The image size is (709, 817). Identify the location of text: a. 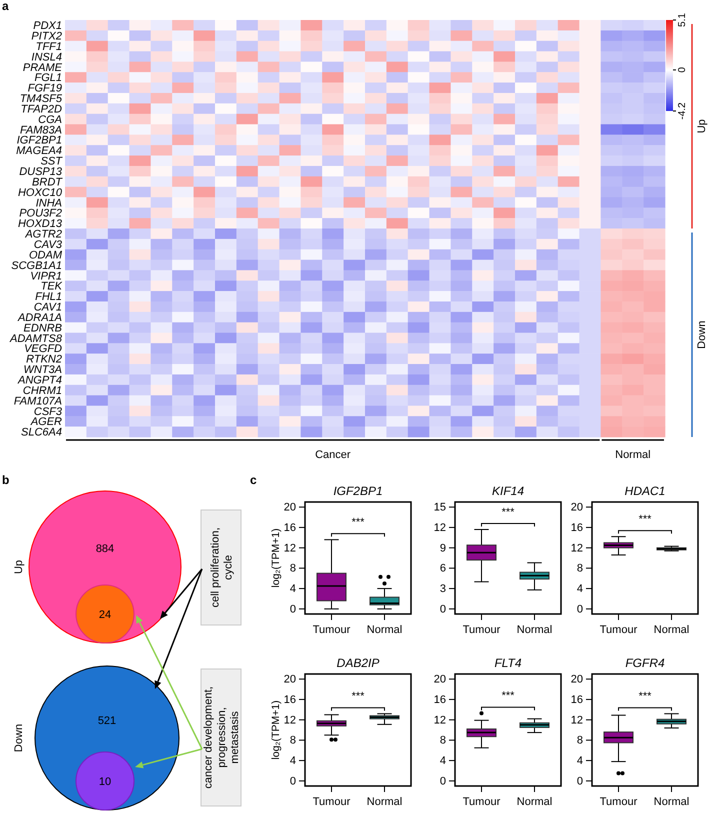
(5, 6).